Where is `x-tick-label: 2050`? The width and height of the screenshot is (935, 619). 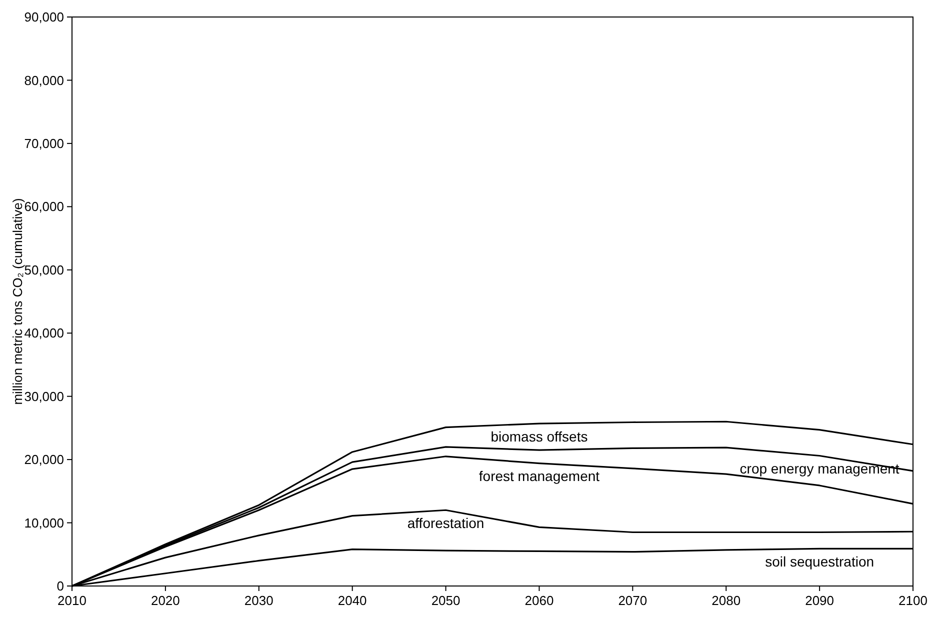
x-tick-label: 2050 is located at coordinates (445, 600).